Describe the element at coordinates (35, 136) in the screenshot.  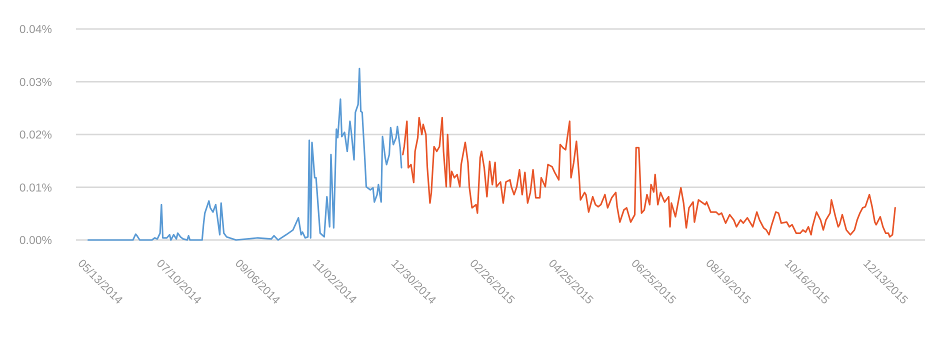
I see `y-tick-label: 0.02%` at that location.